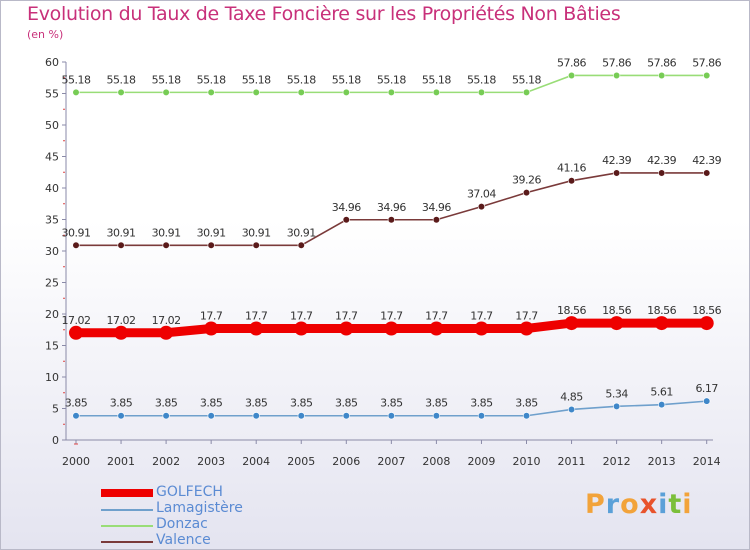 Image resolution: width=750 pixels, height=550 pixels. What do you see at coordinates (52, 283) in the screenshot?
I see `y-tick-label: 25` at bounding box center [52, 283].